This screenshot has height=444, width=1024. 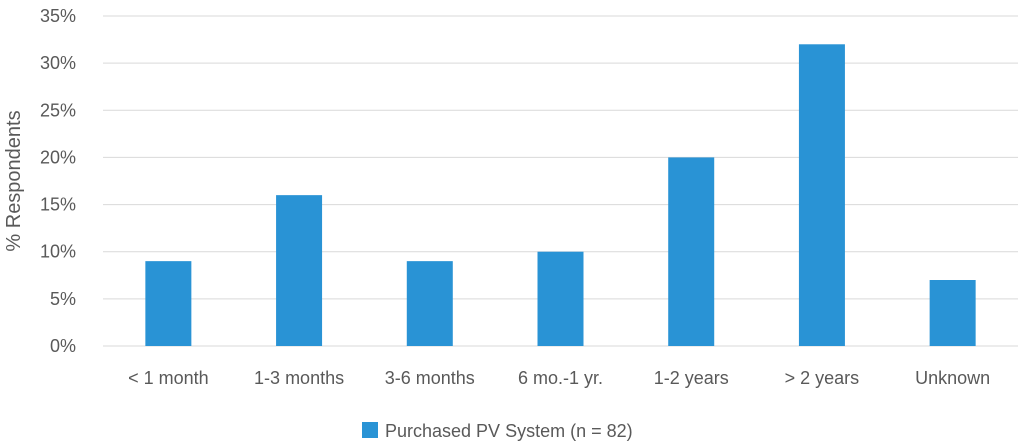 I want to click on y-tick-label: 20%, so click(x=58, y=157).